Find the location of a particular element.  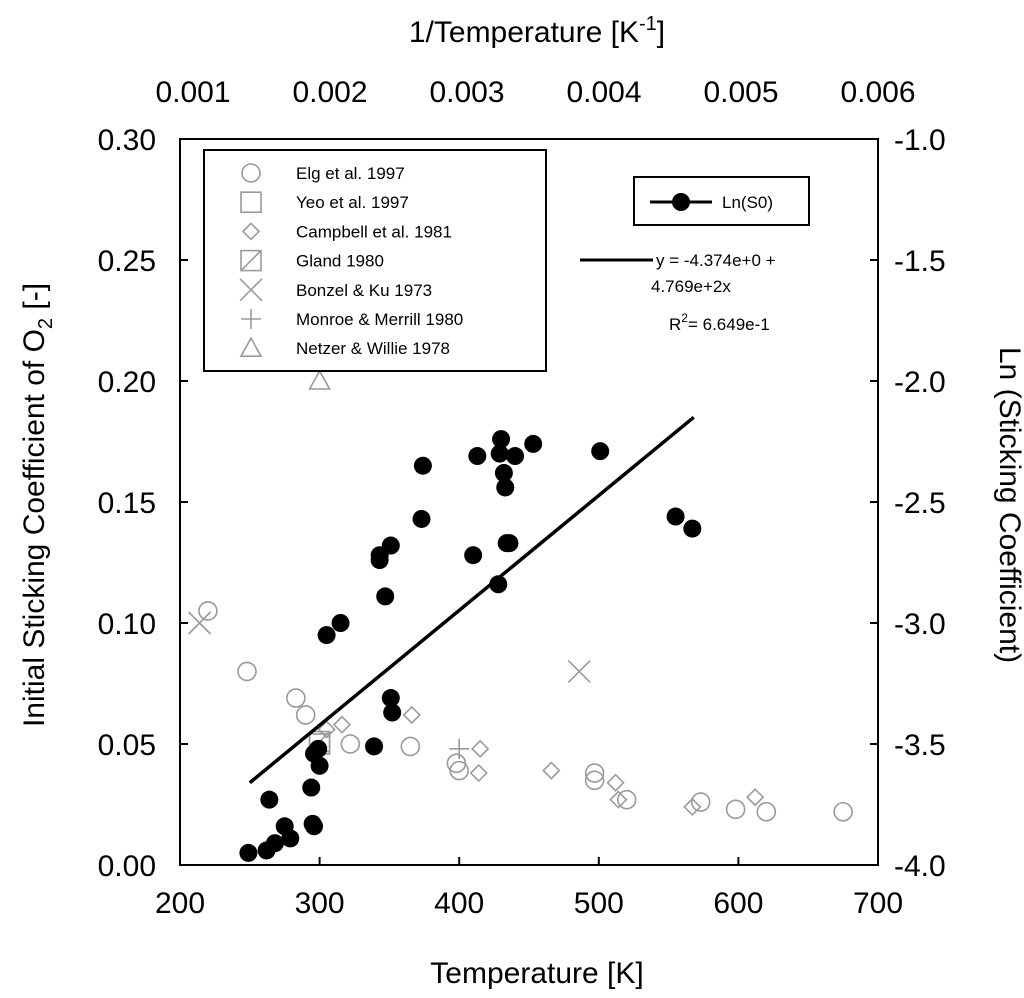

y2-tick-label: -3.5 is located at coordinates (920, 745).